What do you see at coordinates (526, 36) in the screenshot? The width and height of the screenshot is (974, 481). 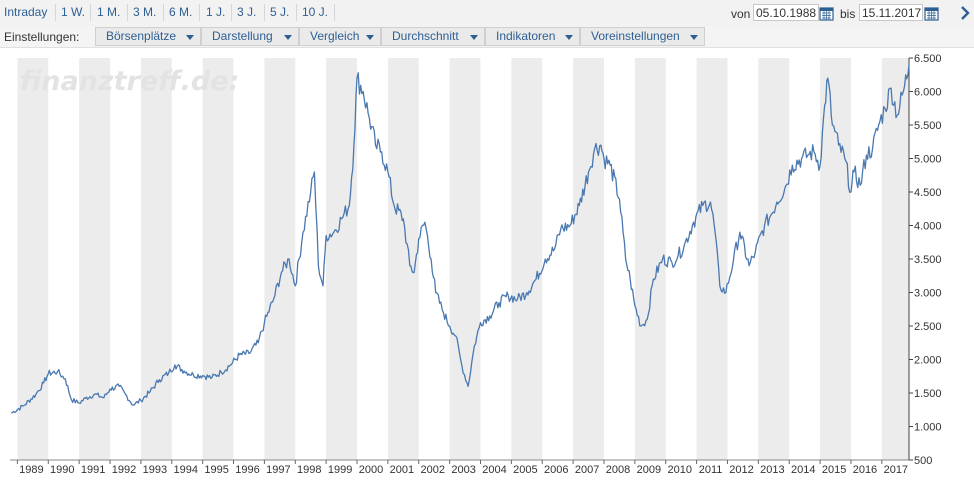 I see `menu-label: Indikatoren` at bounding box center [526, 36].